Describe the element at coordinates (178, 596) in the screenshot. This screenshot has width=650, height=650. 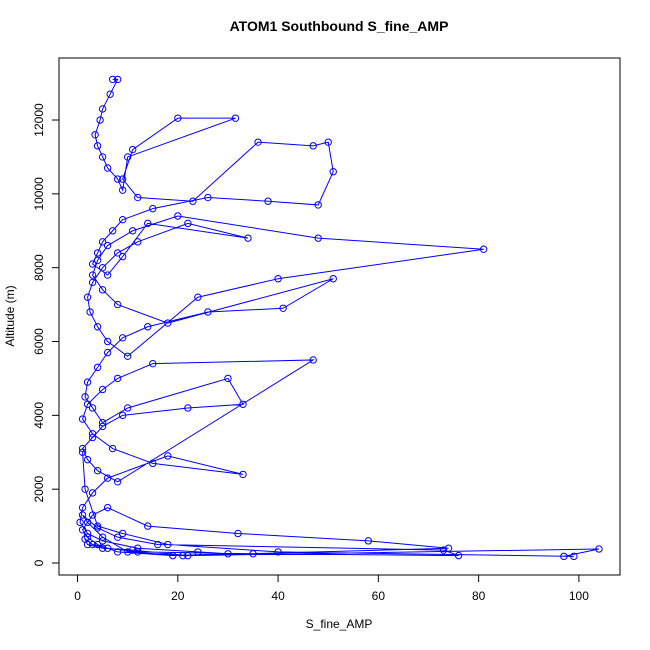
I see `x-tick-label: 20` at that location.